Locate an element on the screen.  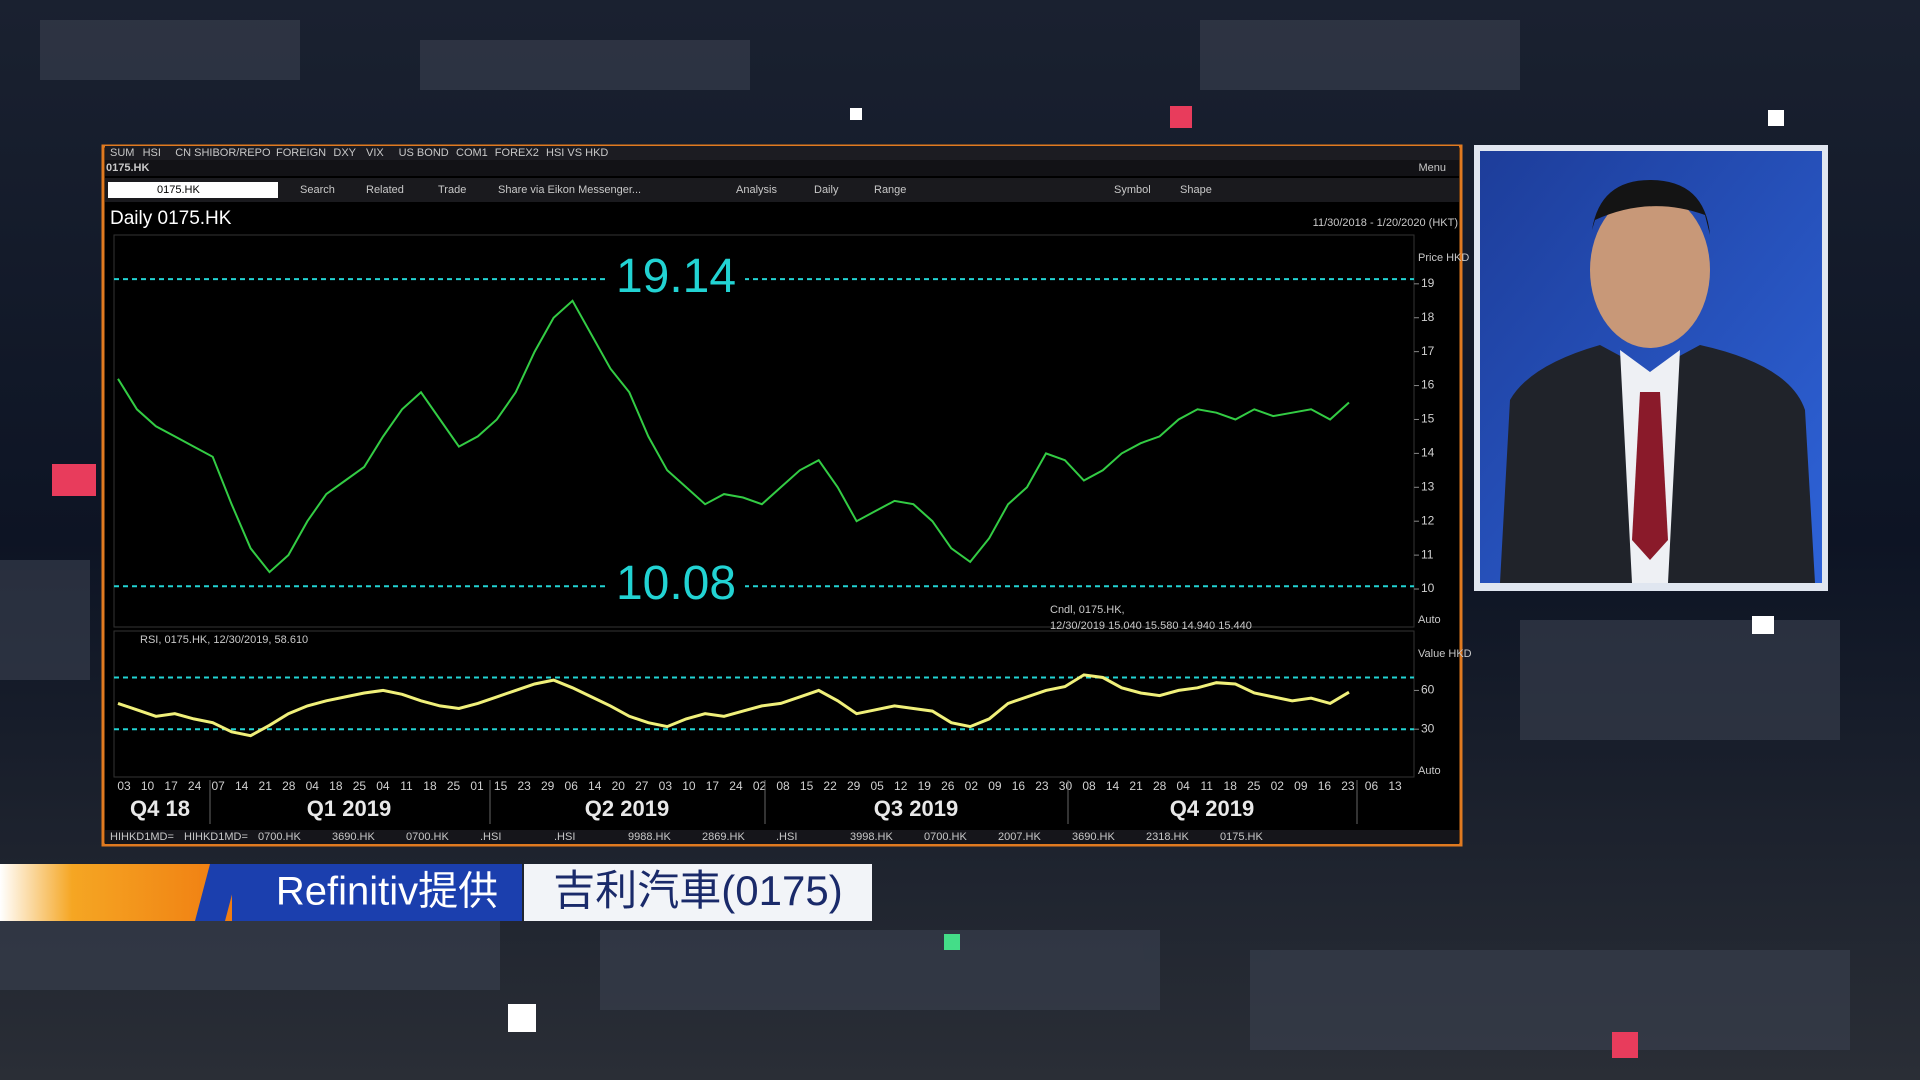
tab: DXY is located at coordinates (344, 153).